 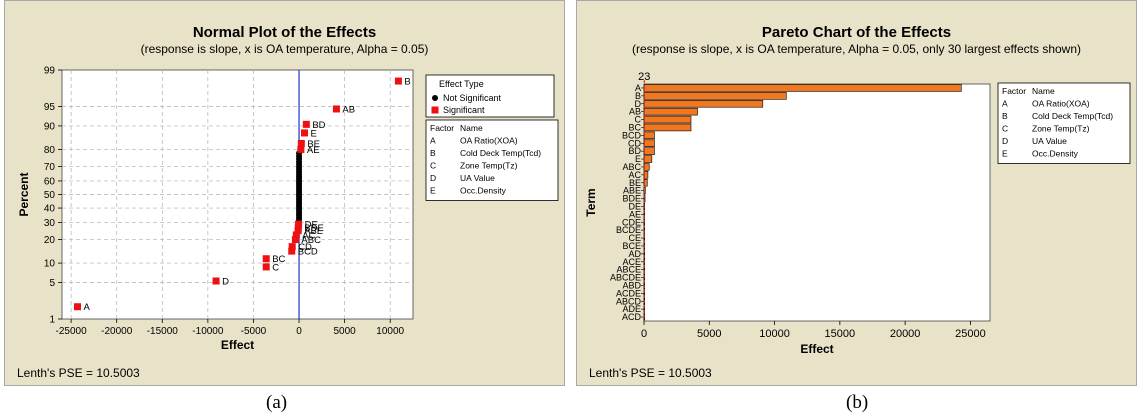 What do you see at coordinates (631, 285) in the screenshot?
I see `term-label: ABD` at bounding box center [631, 285].